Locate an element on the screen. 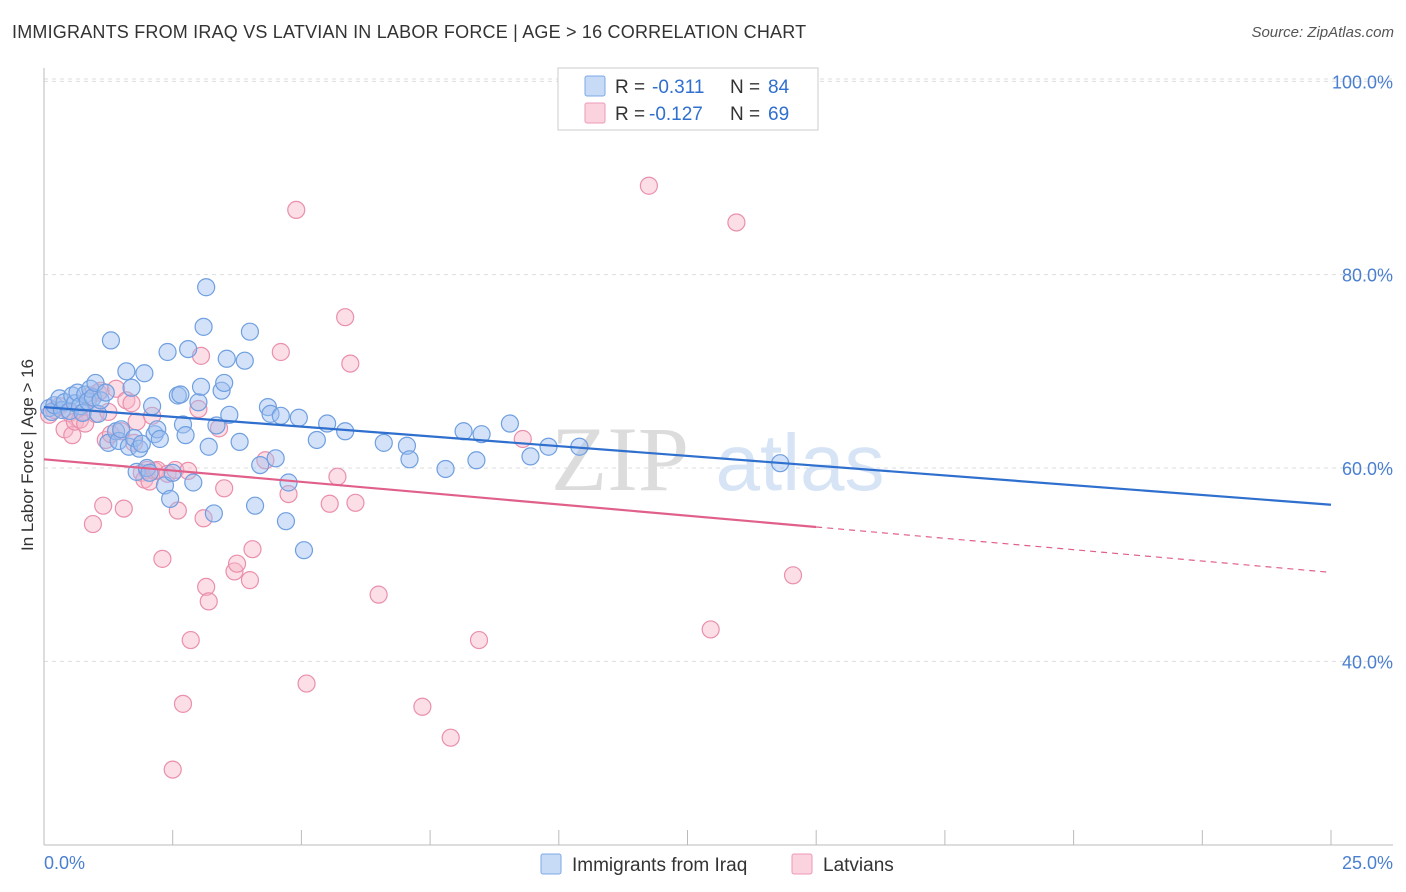 This screenshot has width=1406, height=892. source-label: Source: ZipAtlas.com is located at coordinates (1322, 32).